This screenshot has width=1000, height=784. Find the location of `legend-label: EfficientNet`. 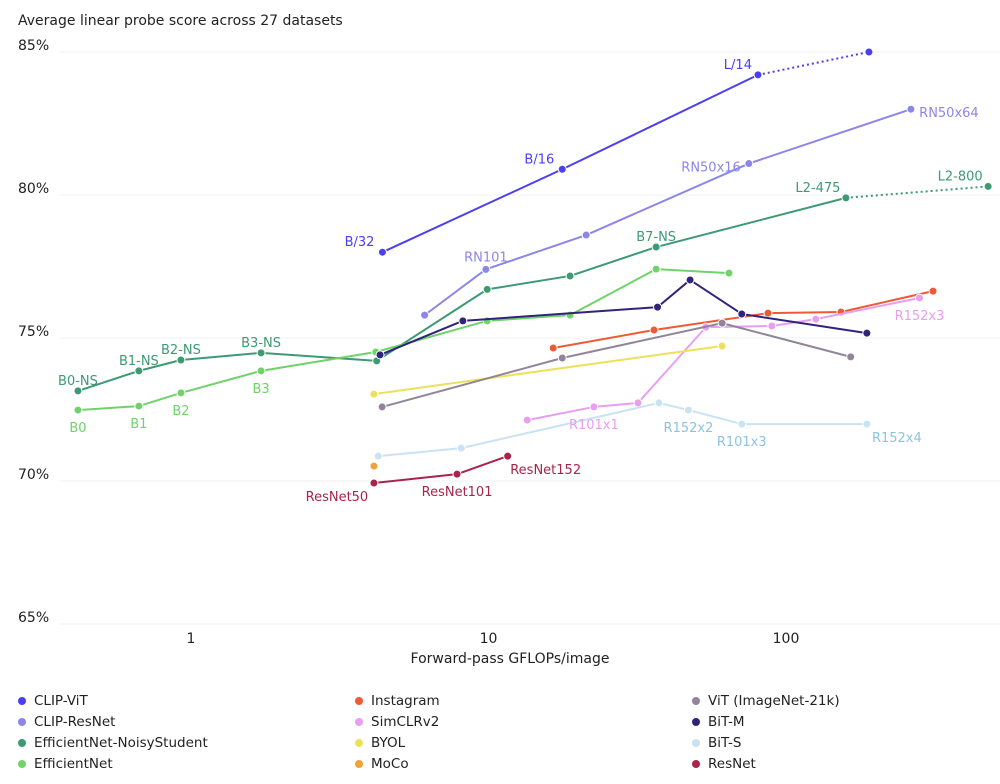

legend-label: EfficientNet is located at coordinates (73, 763).